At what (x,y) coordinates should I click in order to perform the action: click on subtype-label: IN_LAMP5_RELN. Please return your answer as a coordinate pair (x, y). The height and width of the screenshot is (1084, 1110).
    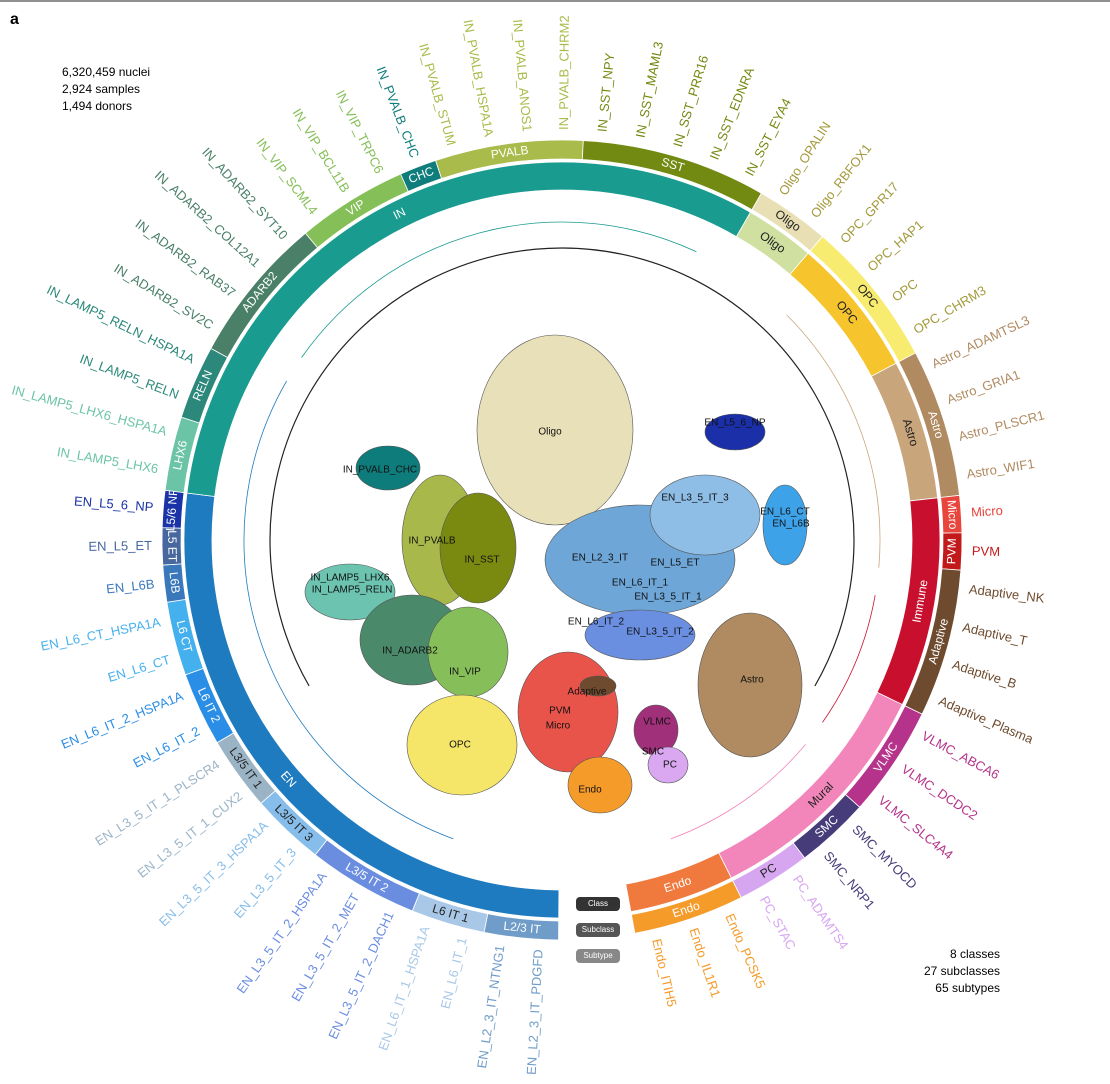
    Looking at the image, I should click on (129, 376).